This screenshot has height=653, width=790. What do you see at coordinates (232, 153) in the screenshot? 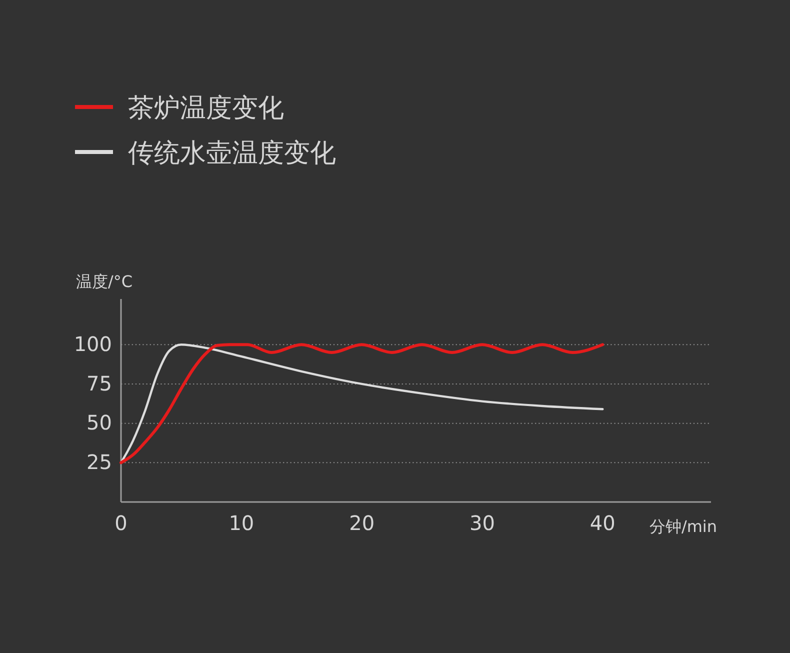
I see `legend-label: 传统水壶温度变化` at bounding box center [232, 153].